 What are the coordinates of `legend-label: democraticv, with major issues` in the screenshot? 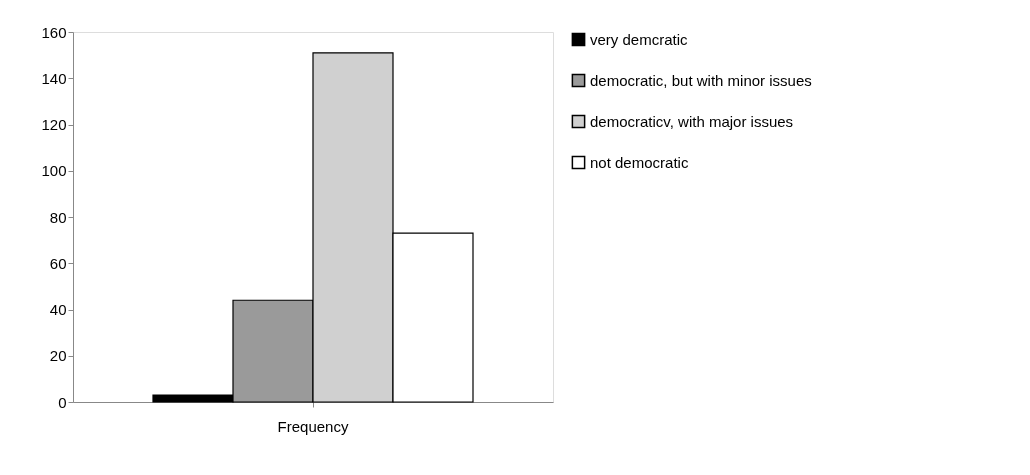 It's located at (692, 121).